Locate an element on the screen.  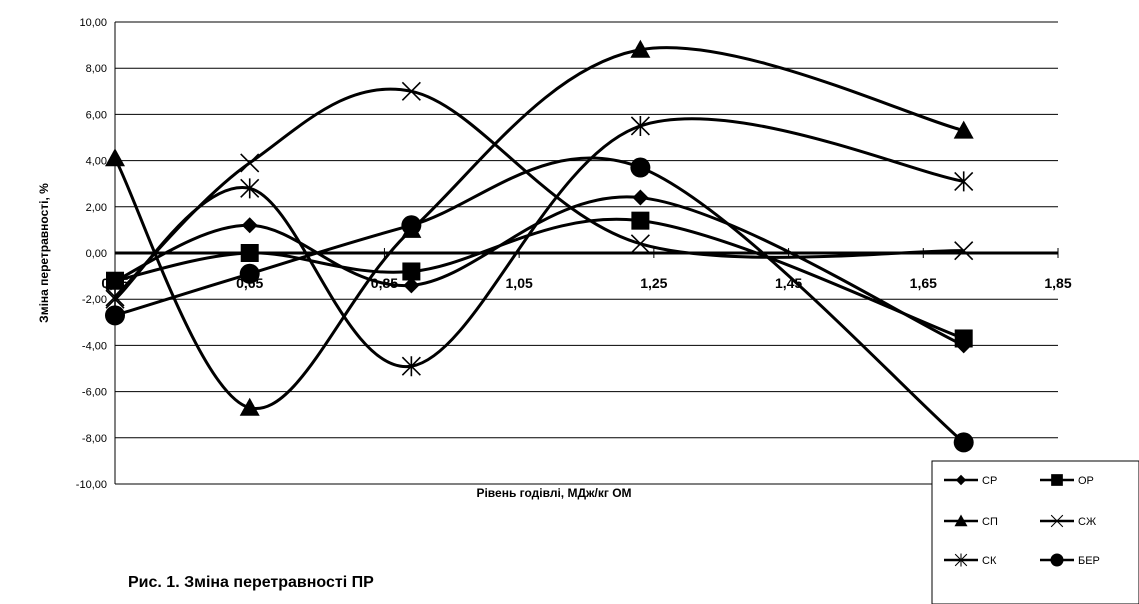
legend-label: ОР is located at coordinates (1086, 481).